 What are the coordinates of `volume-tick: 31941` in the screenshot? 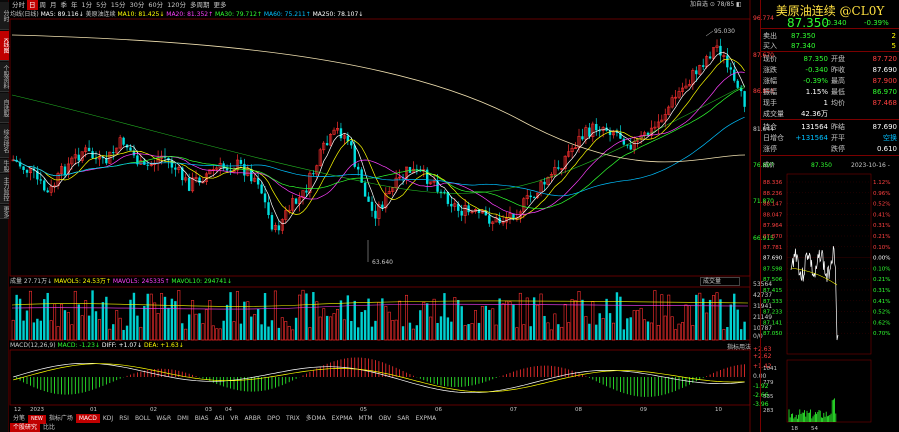 It's located at (763, 306).